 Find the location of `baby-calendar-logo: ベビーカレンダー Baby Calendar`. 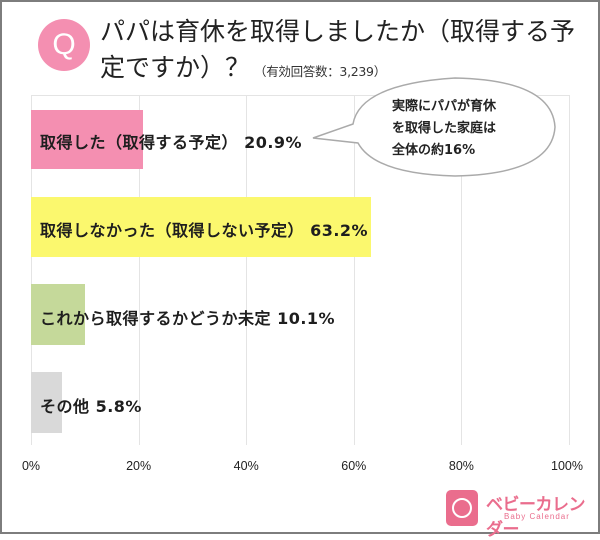

baby-calendar-logo: ベビーカレンダー Baby Calendar is located at coordinates (516, 515).